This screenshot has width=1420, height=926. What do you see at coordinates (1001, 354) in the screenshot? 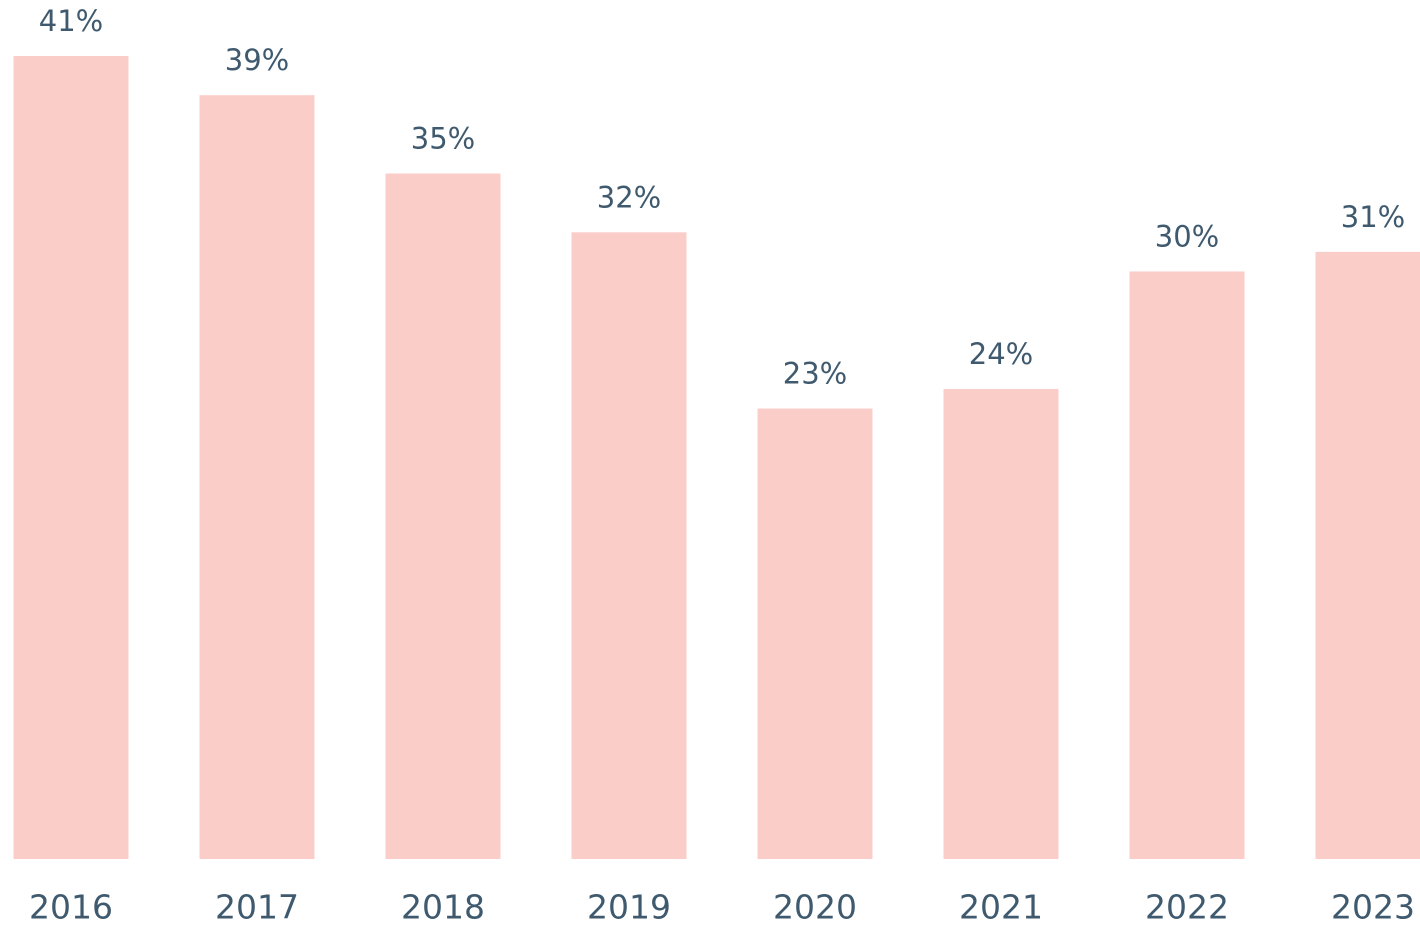
I see `value-label: 24%` at bounding box center [1001, 354].